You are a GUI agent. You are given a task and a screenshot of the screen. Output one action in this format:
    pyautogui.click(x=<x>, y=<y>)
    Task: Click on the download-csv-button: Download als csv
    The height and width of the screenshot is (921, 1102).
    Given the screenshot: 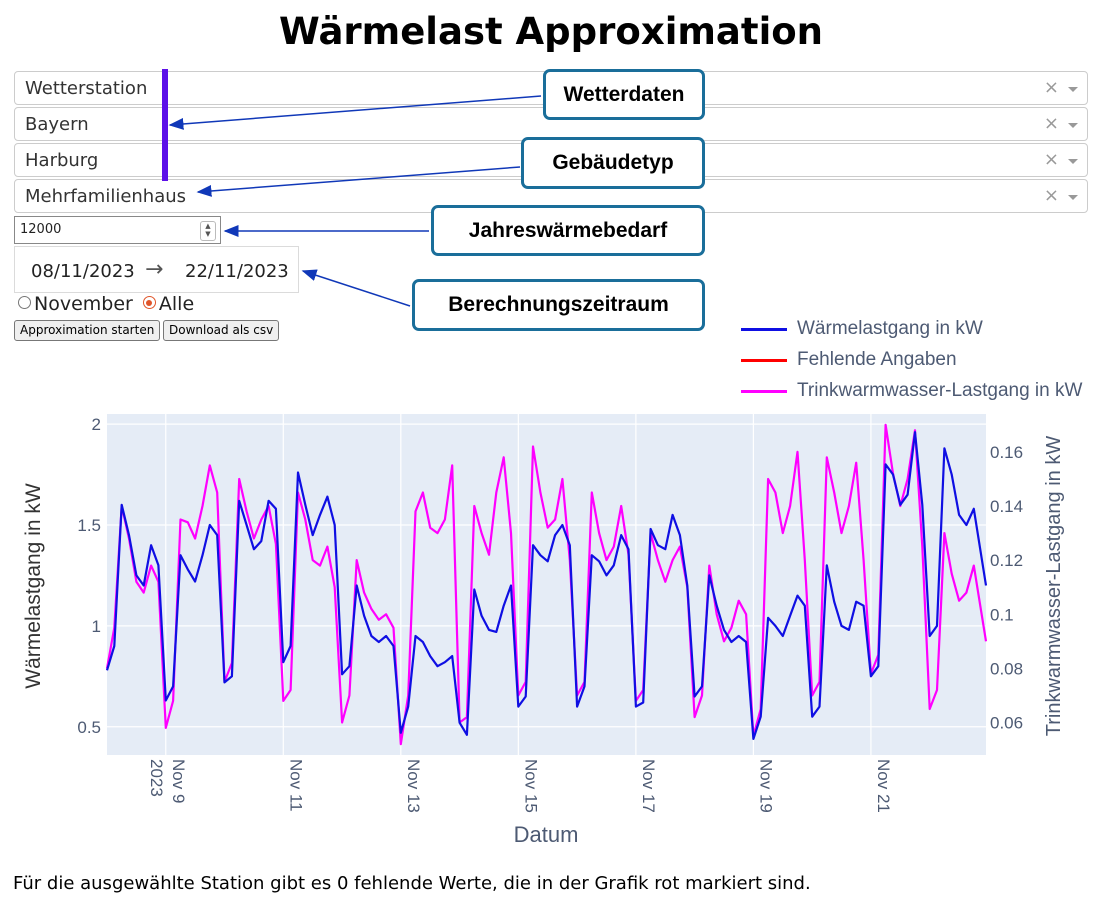 What is the action you would take?
    pyautogui.click(x=221, y=330)
    